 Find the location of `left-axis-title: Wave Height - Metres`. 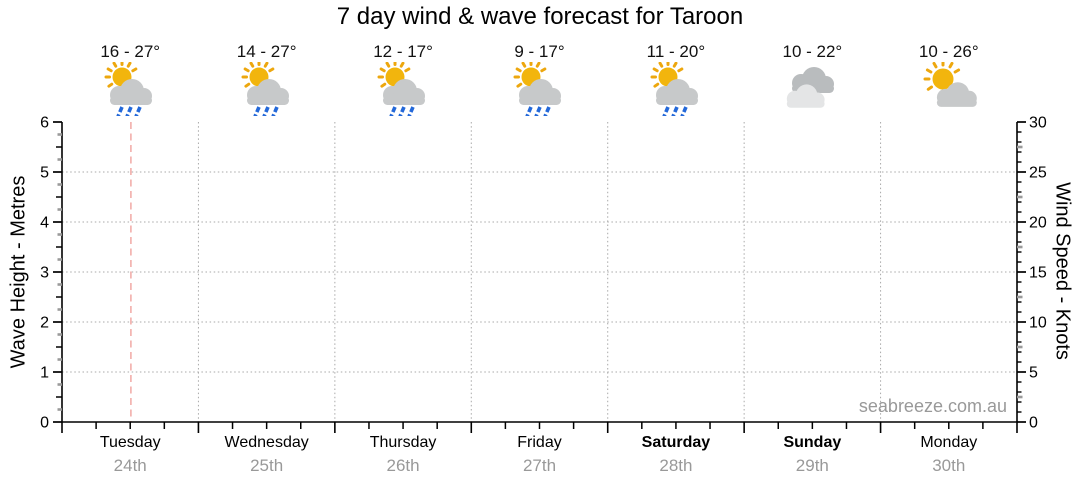

left-axis-title: Wave Height - Metres is located at coordinates (18, 272).